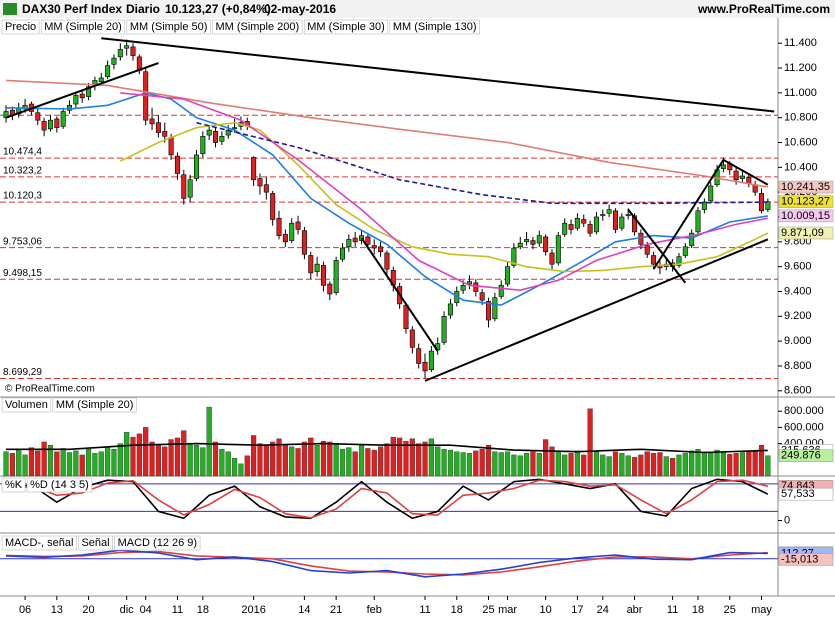 This screenshot has height=620, width=835. I want to click on y-tick-label: 8.800, so click(798, 366).